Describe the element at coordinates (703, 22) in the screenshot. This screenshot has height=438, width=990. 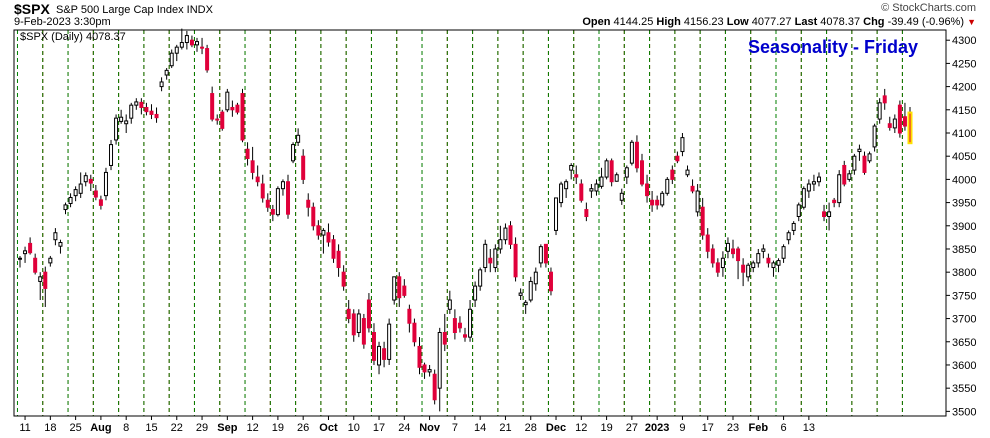
I see `high-value: 4156.23` at that location.